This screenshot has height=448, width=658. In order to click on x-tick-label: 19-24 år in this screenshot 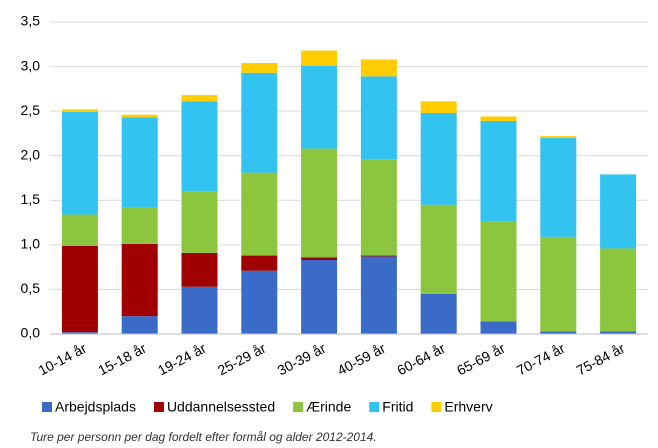, I will do `click(182, 359)`.